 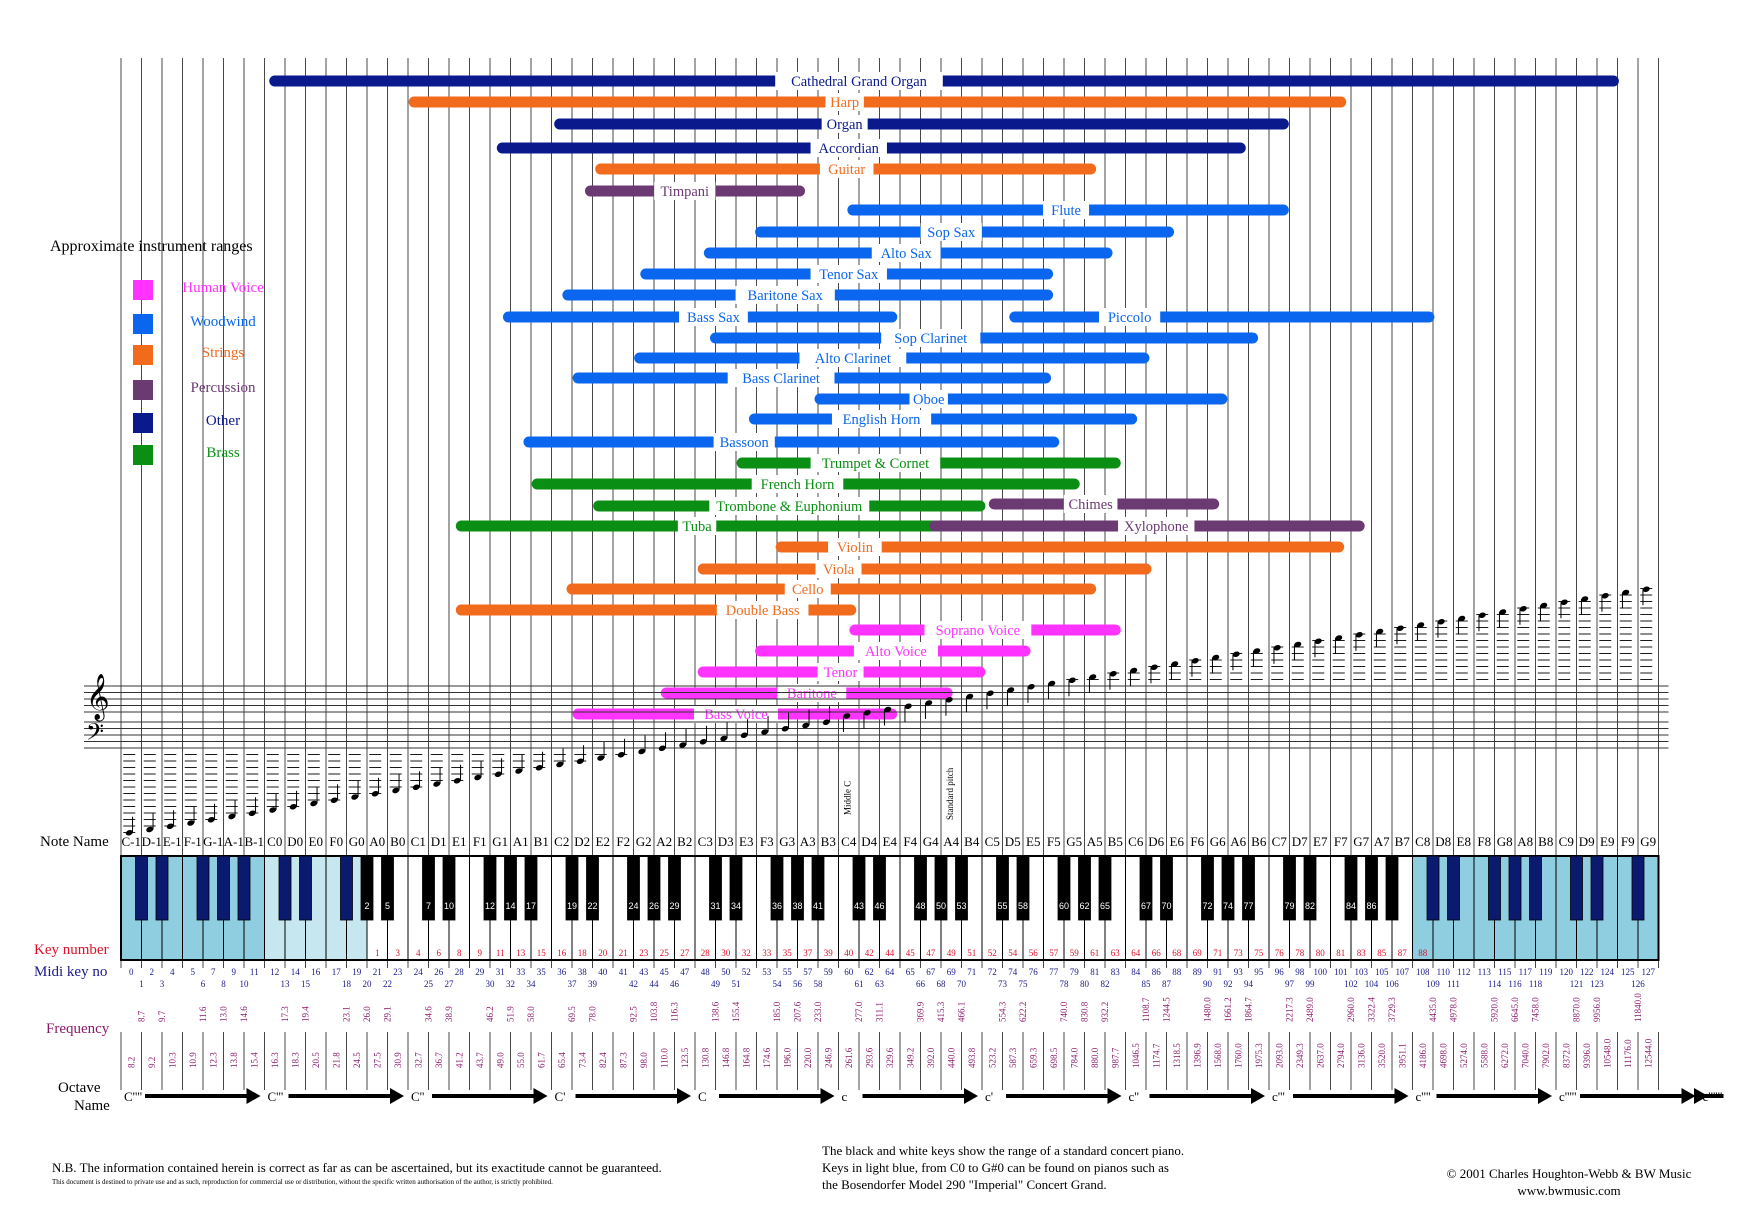 What do you see at coordinates (1134, 1096) in the screenshot?
I see `octave-name: c''` at bounding box center [1134, 1096].